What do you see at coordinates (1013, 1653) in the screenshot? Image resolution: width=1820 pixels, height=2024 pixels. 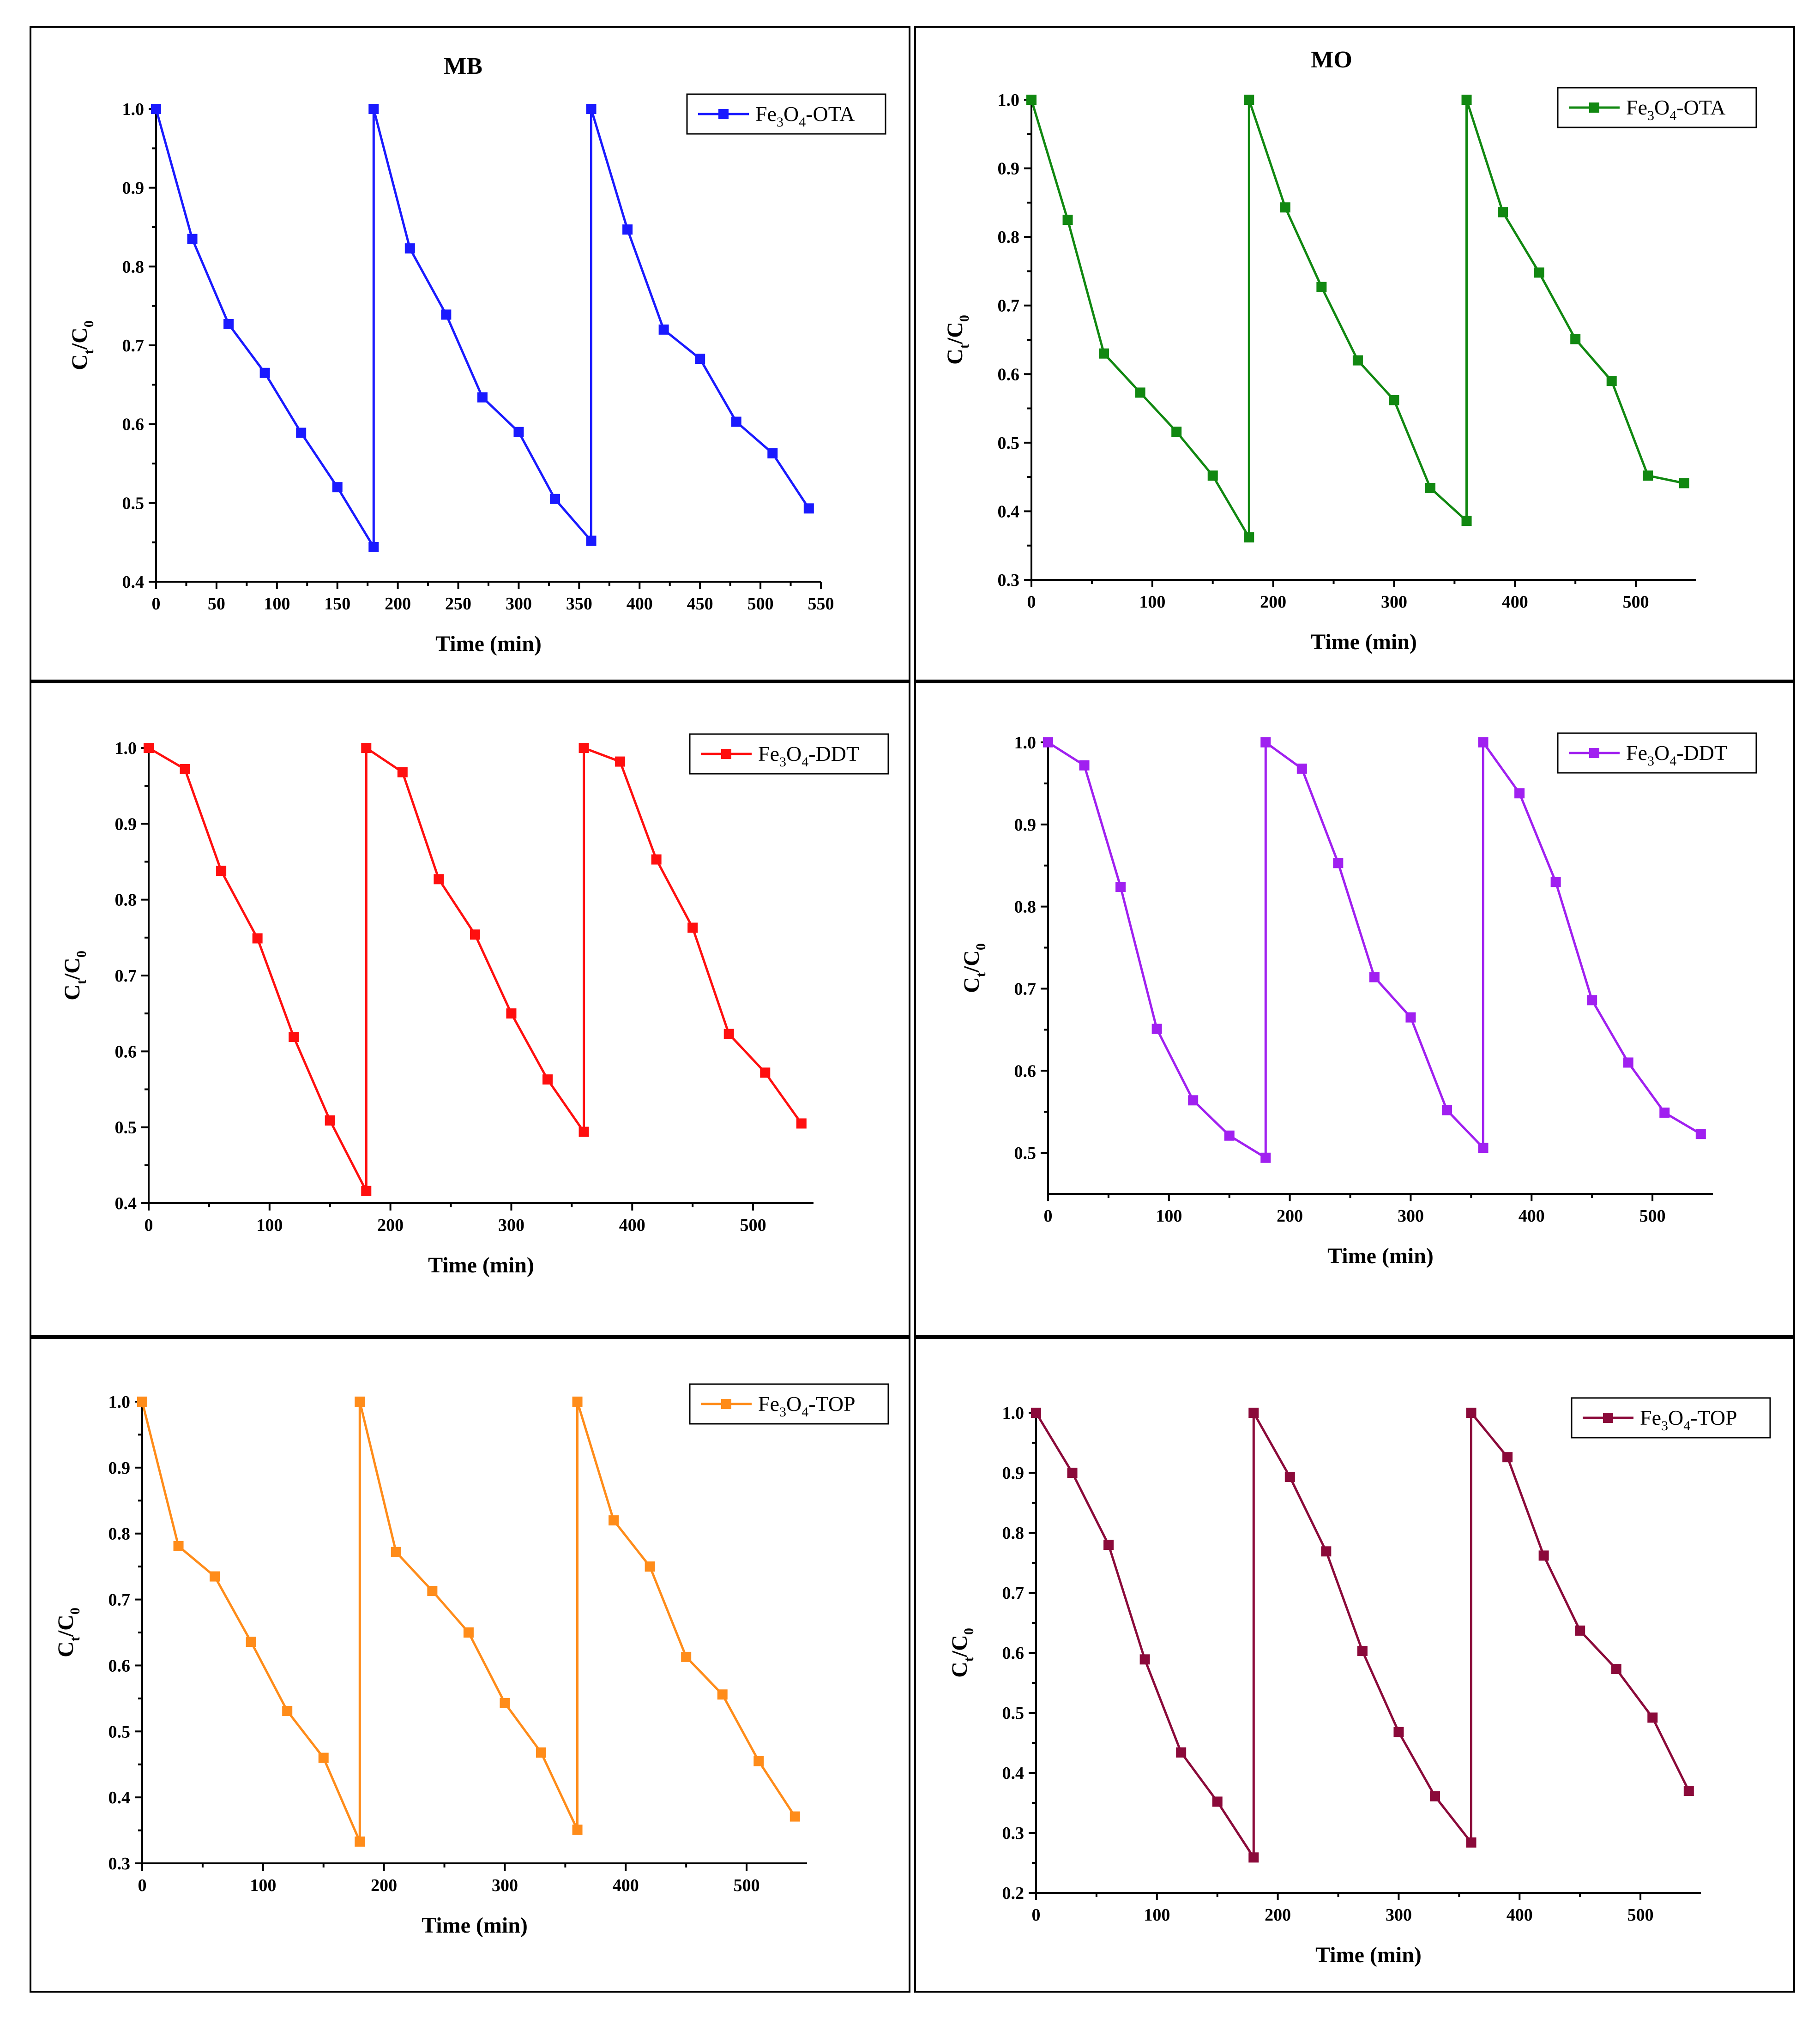 I see `chart5-y-tick-label: 0.6` at bounding box center [1013, 1653].